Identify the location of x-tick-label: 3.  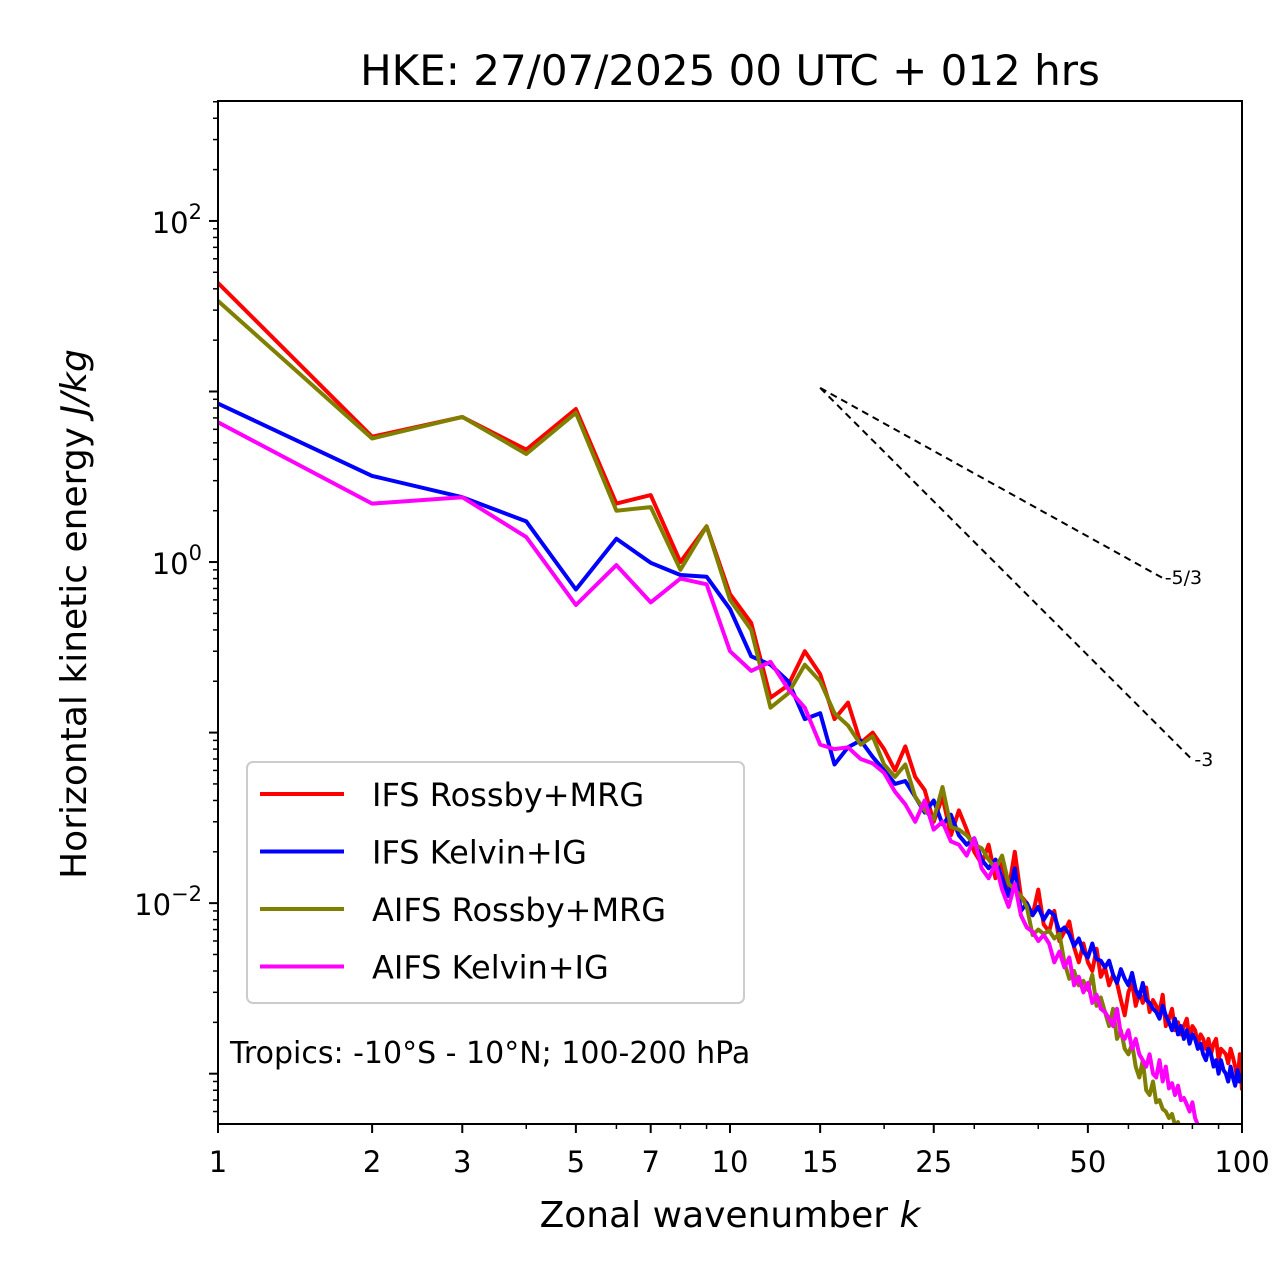
(462, 1162).